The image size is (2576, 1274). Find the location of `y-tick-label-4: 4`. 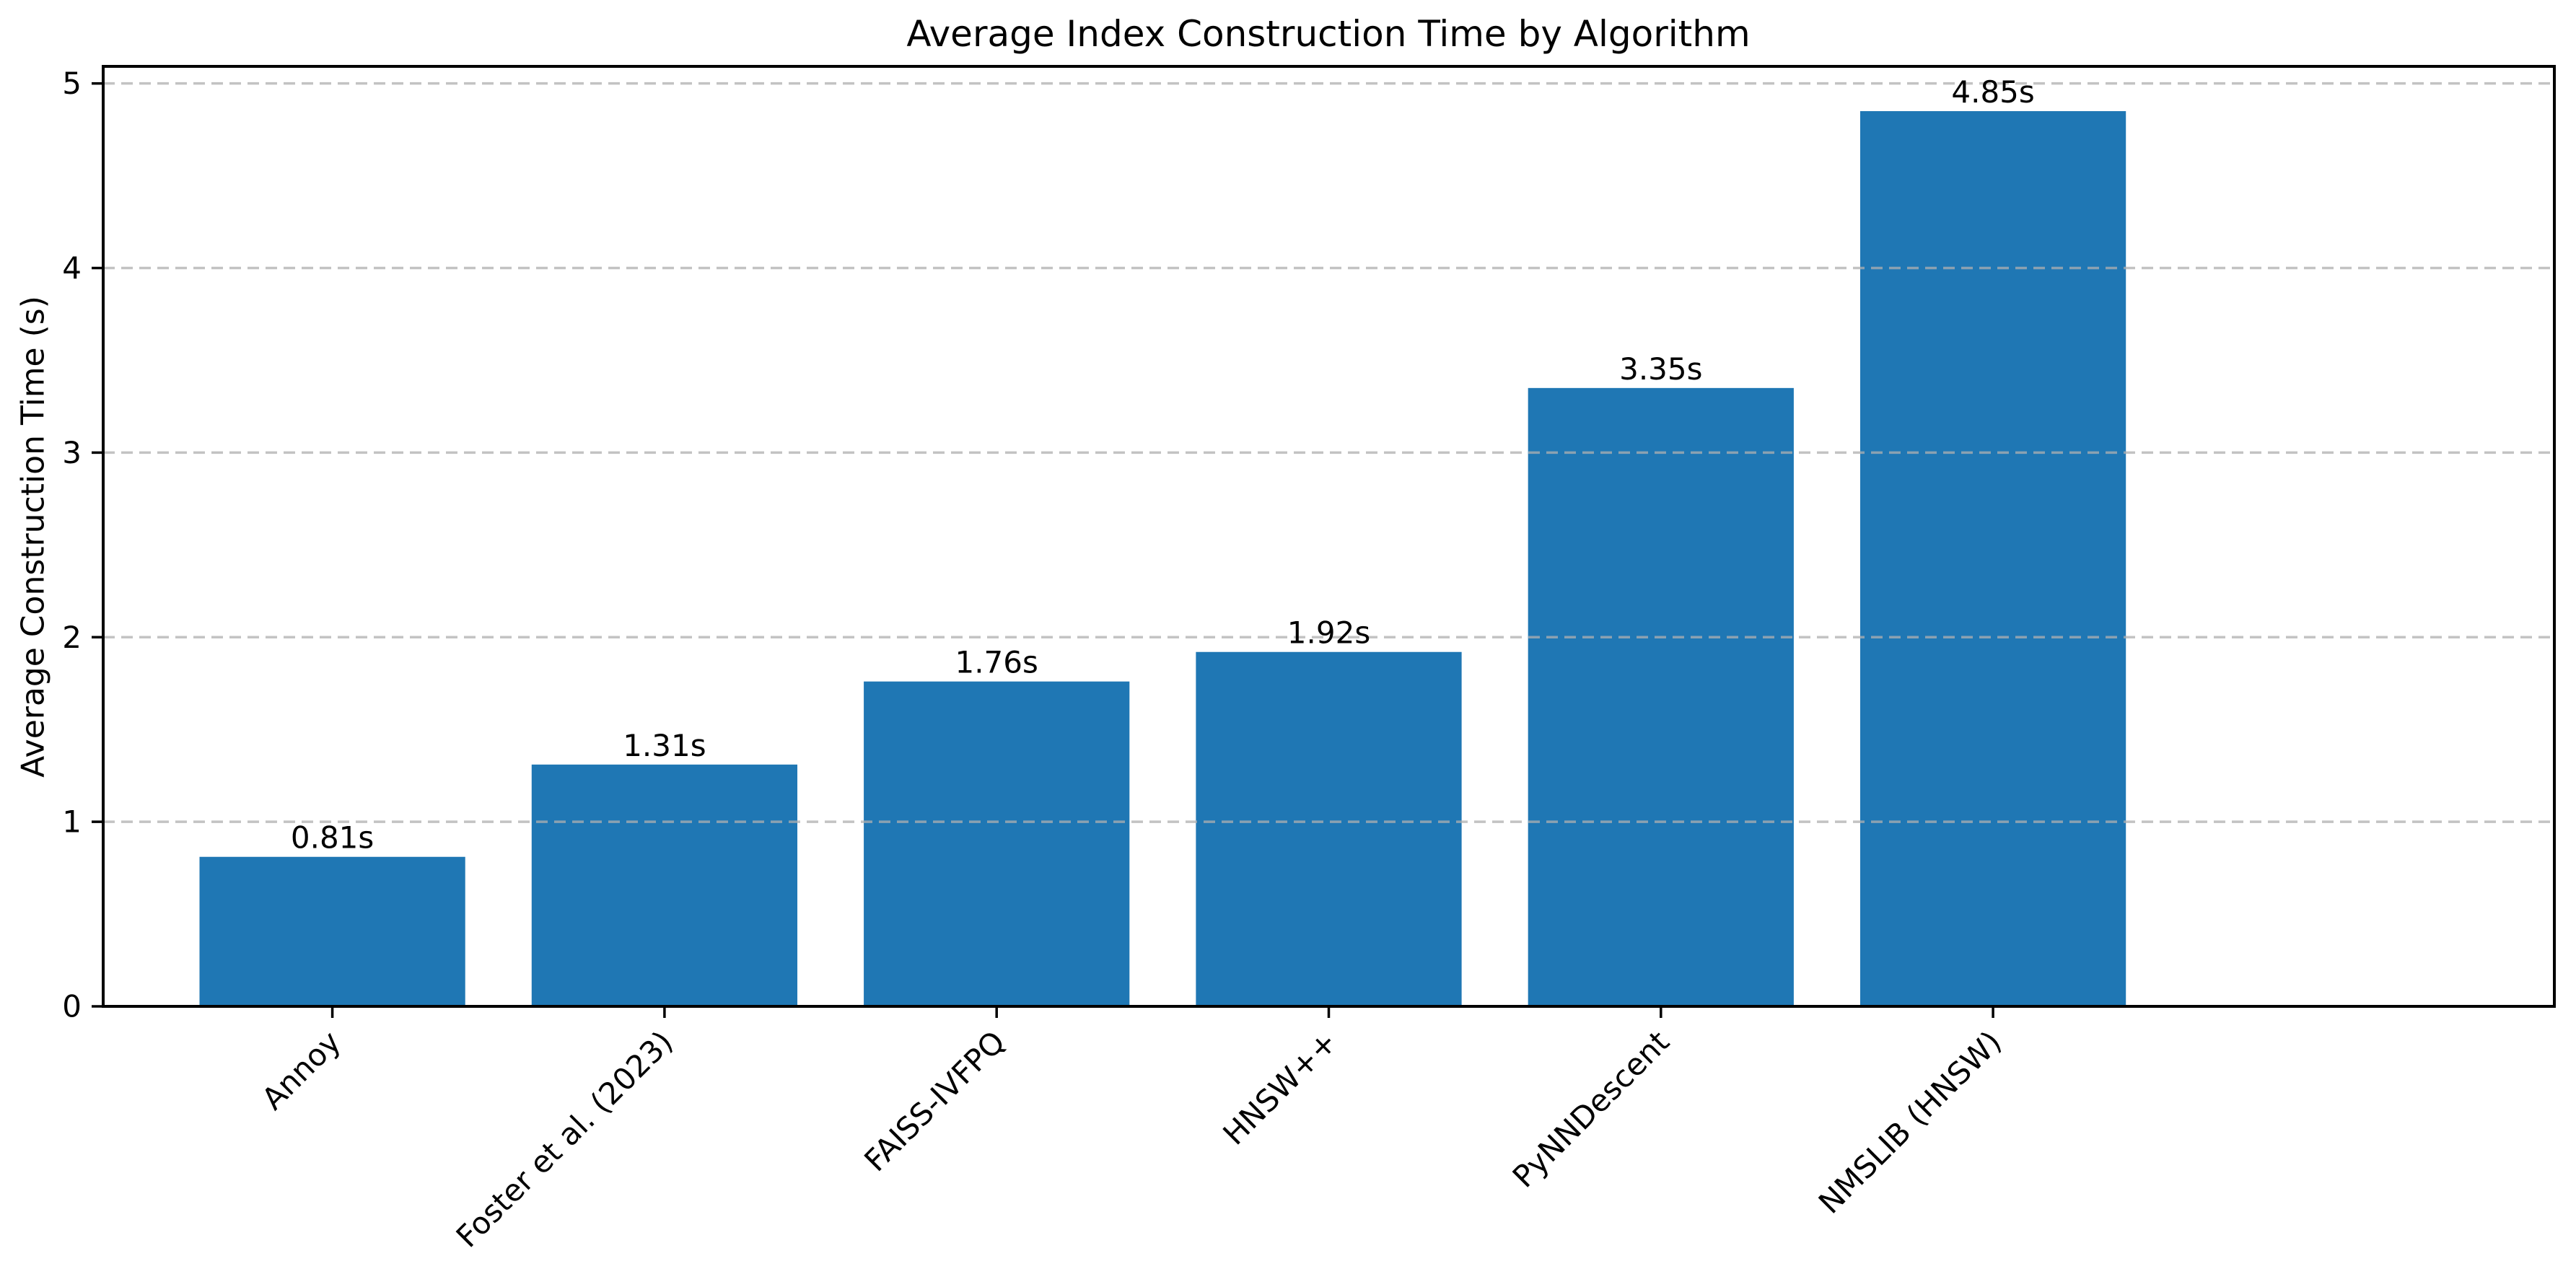

y-tick-label-4: 4 is located at coordinates (72, 268).